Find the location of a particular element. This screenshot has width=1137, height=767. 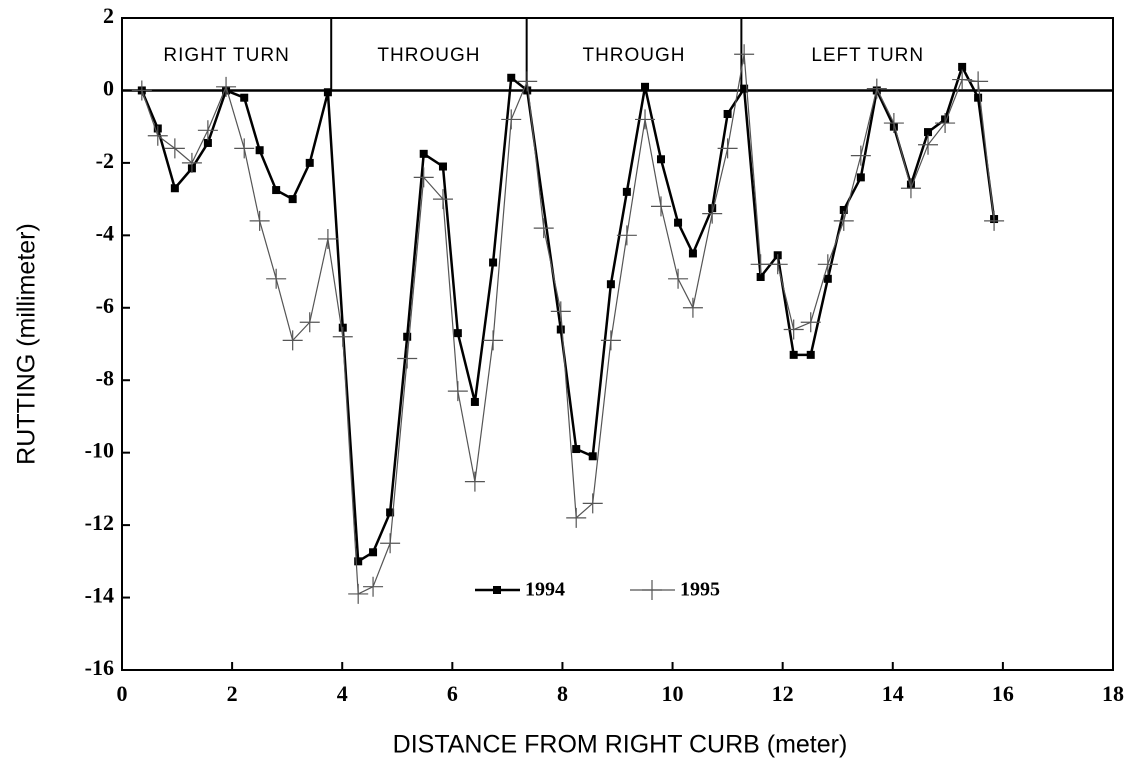

legend-label: 1994 is located at coordinates (545, 590).